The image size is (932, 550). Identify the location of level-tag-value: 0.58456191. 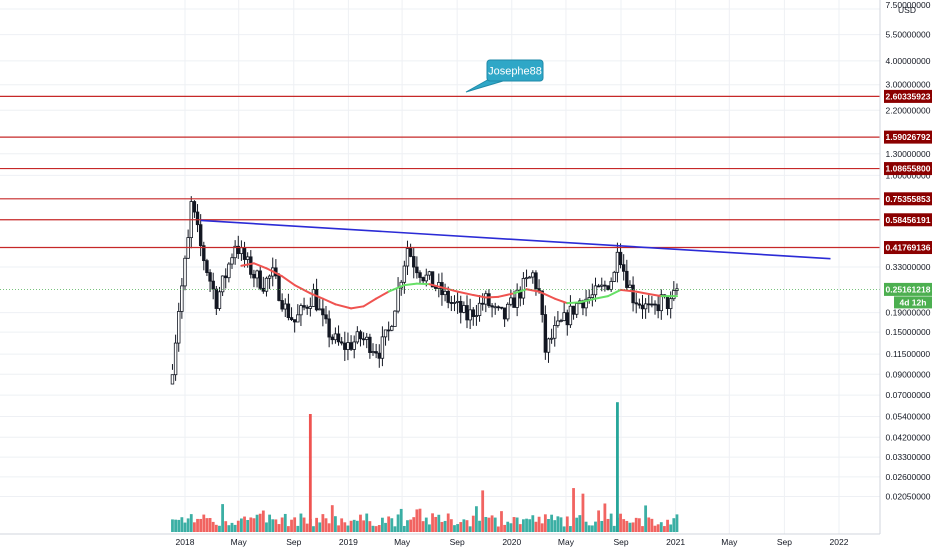
(908, 220).